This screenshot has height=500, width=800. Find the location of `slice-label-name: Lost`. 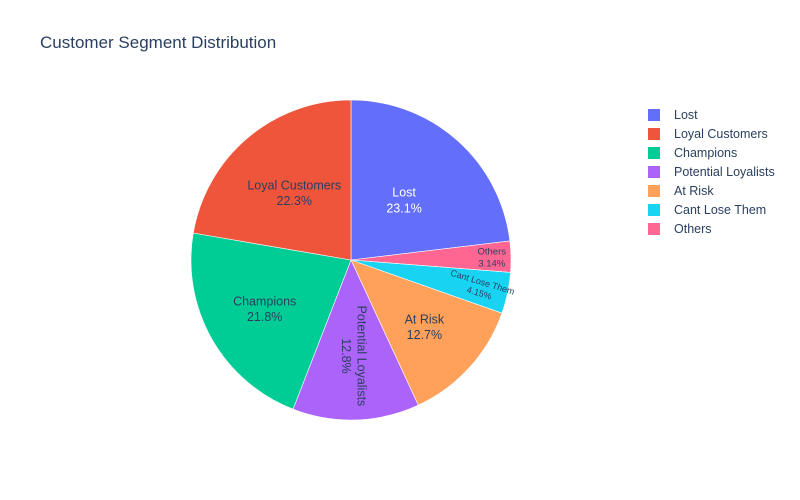

slice-label-name: Lost is located at coordinates (404, 193).